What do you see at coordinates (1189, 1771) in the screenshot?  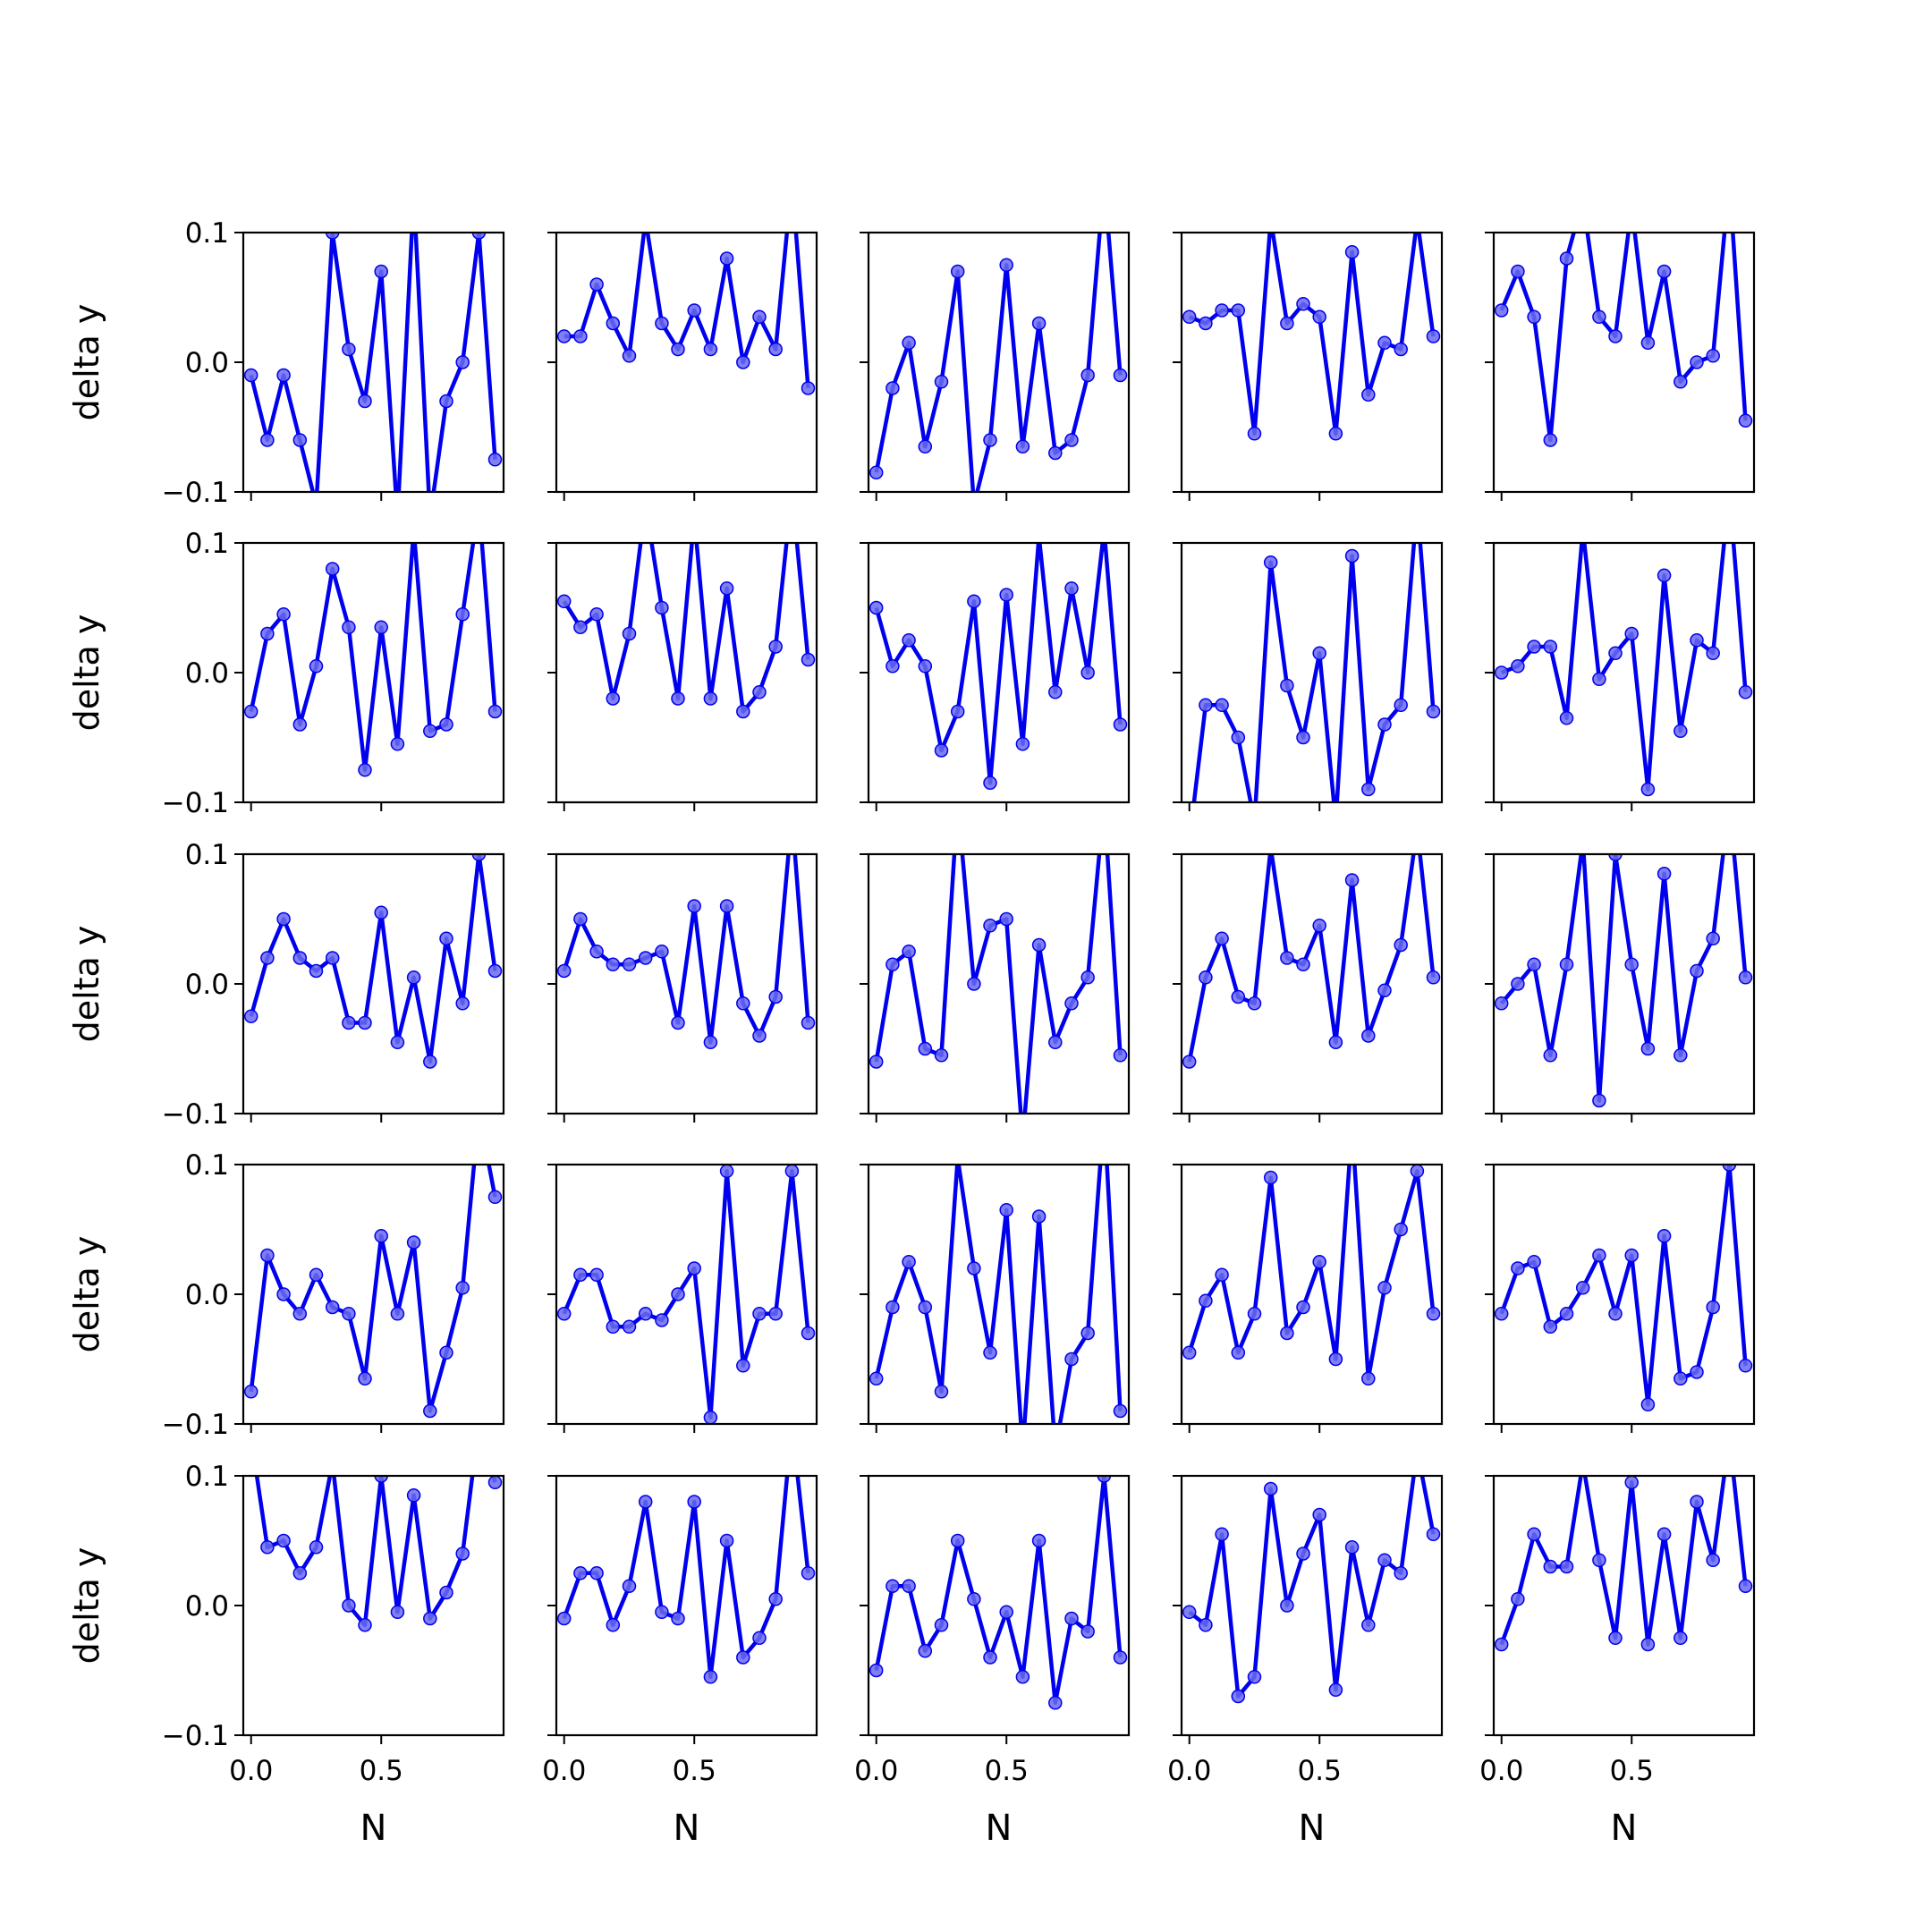 I see `x-tick-label: 0.0` at bounding box center [1189, 1771].